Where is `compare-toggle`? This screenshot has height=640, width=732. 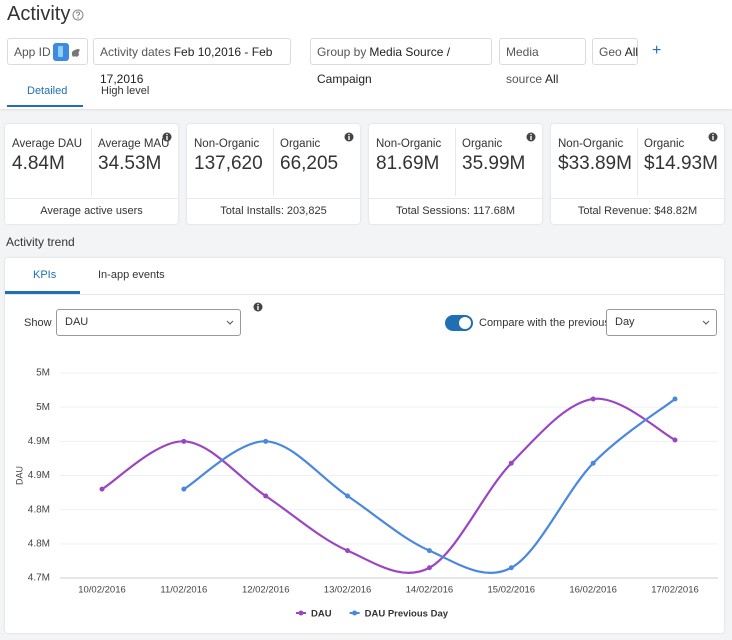
compare-toggle is located at coordinates (459, 323).